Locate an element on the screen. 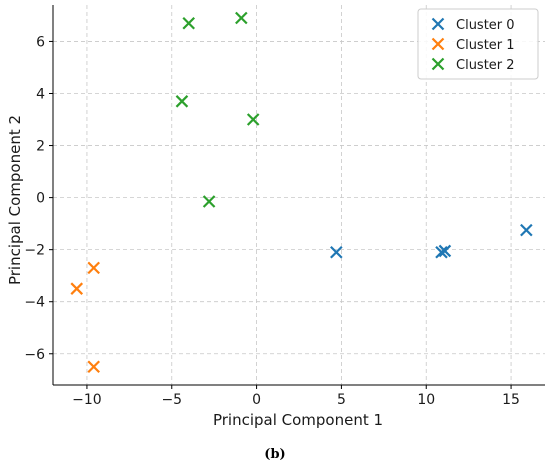  figure-caption: (b) is located at coordinates (275, 454).